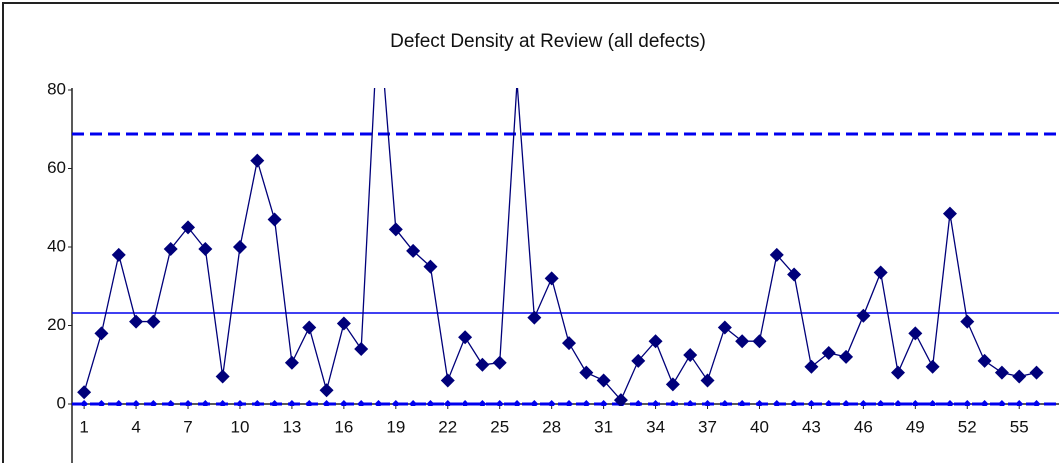 This screenshot has height=463, width=1059. Describe the element at coordinates (548, 41) in the screenshot. I see `chart-title: Defect Density at Review (all defects)` at that location.